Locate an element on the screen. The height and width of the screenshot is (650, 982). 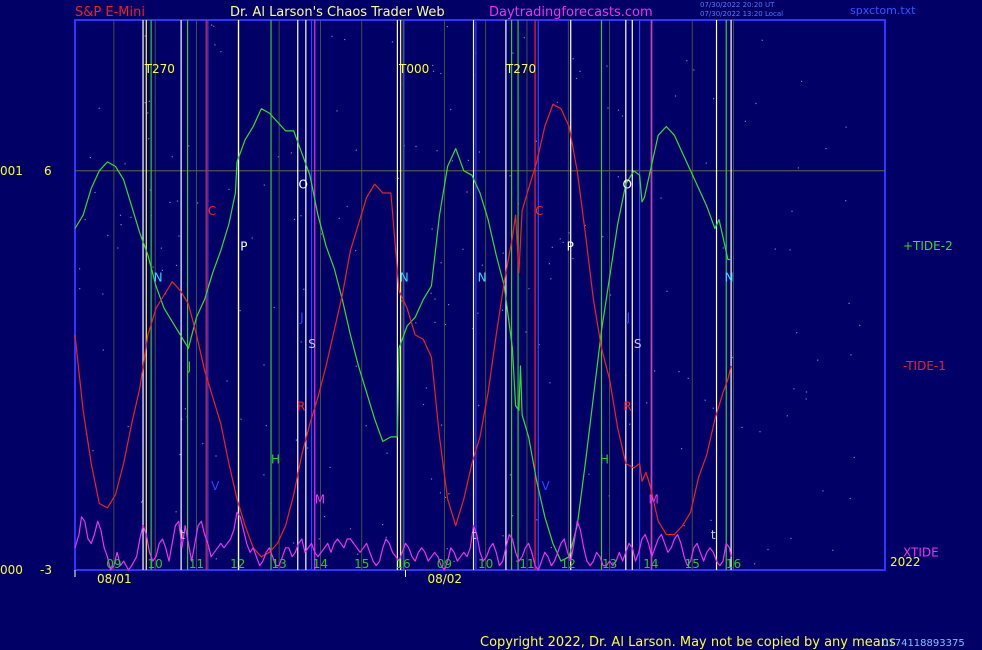
y-tick-label: 6 is located at coordinates (48, 171).